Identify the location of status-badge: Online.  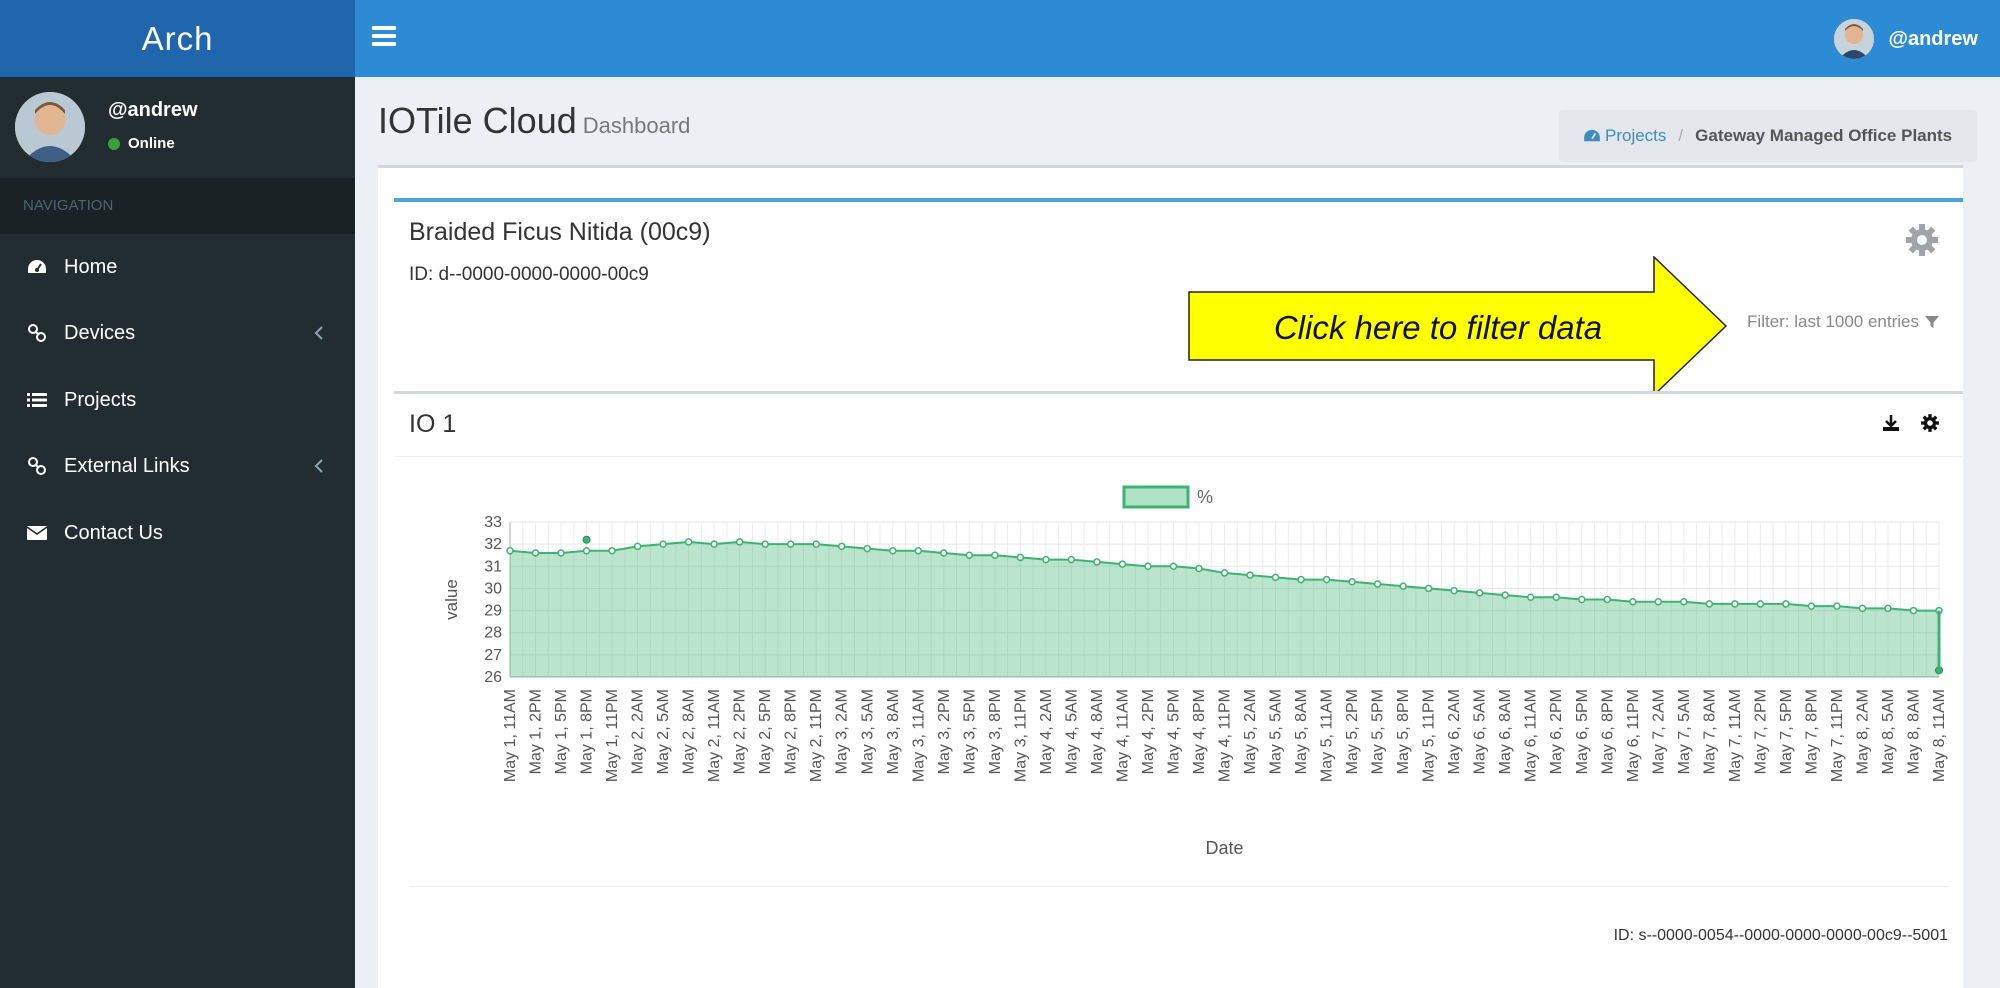
(141, 143).